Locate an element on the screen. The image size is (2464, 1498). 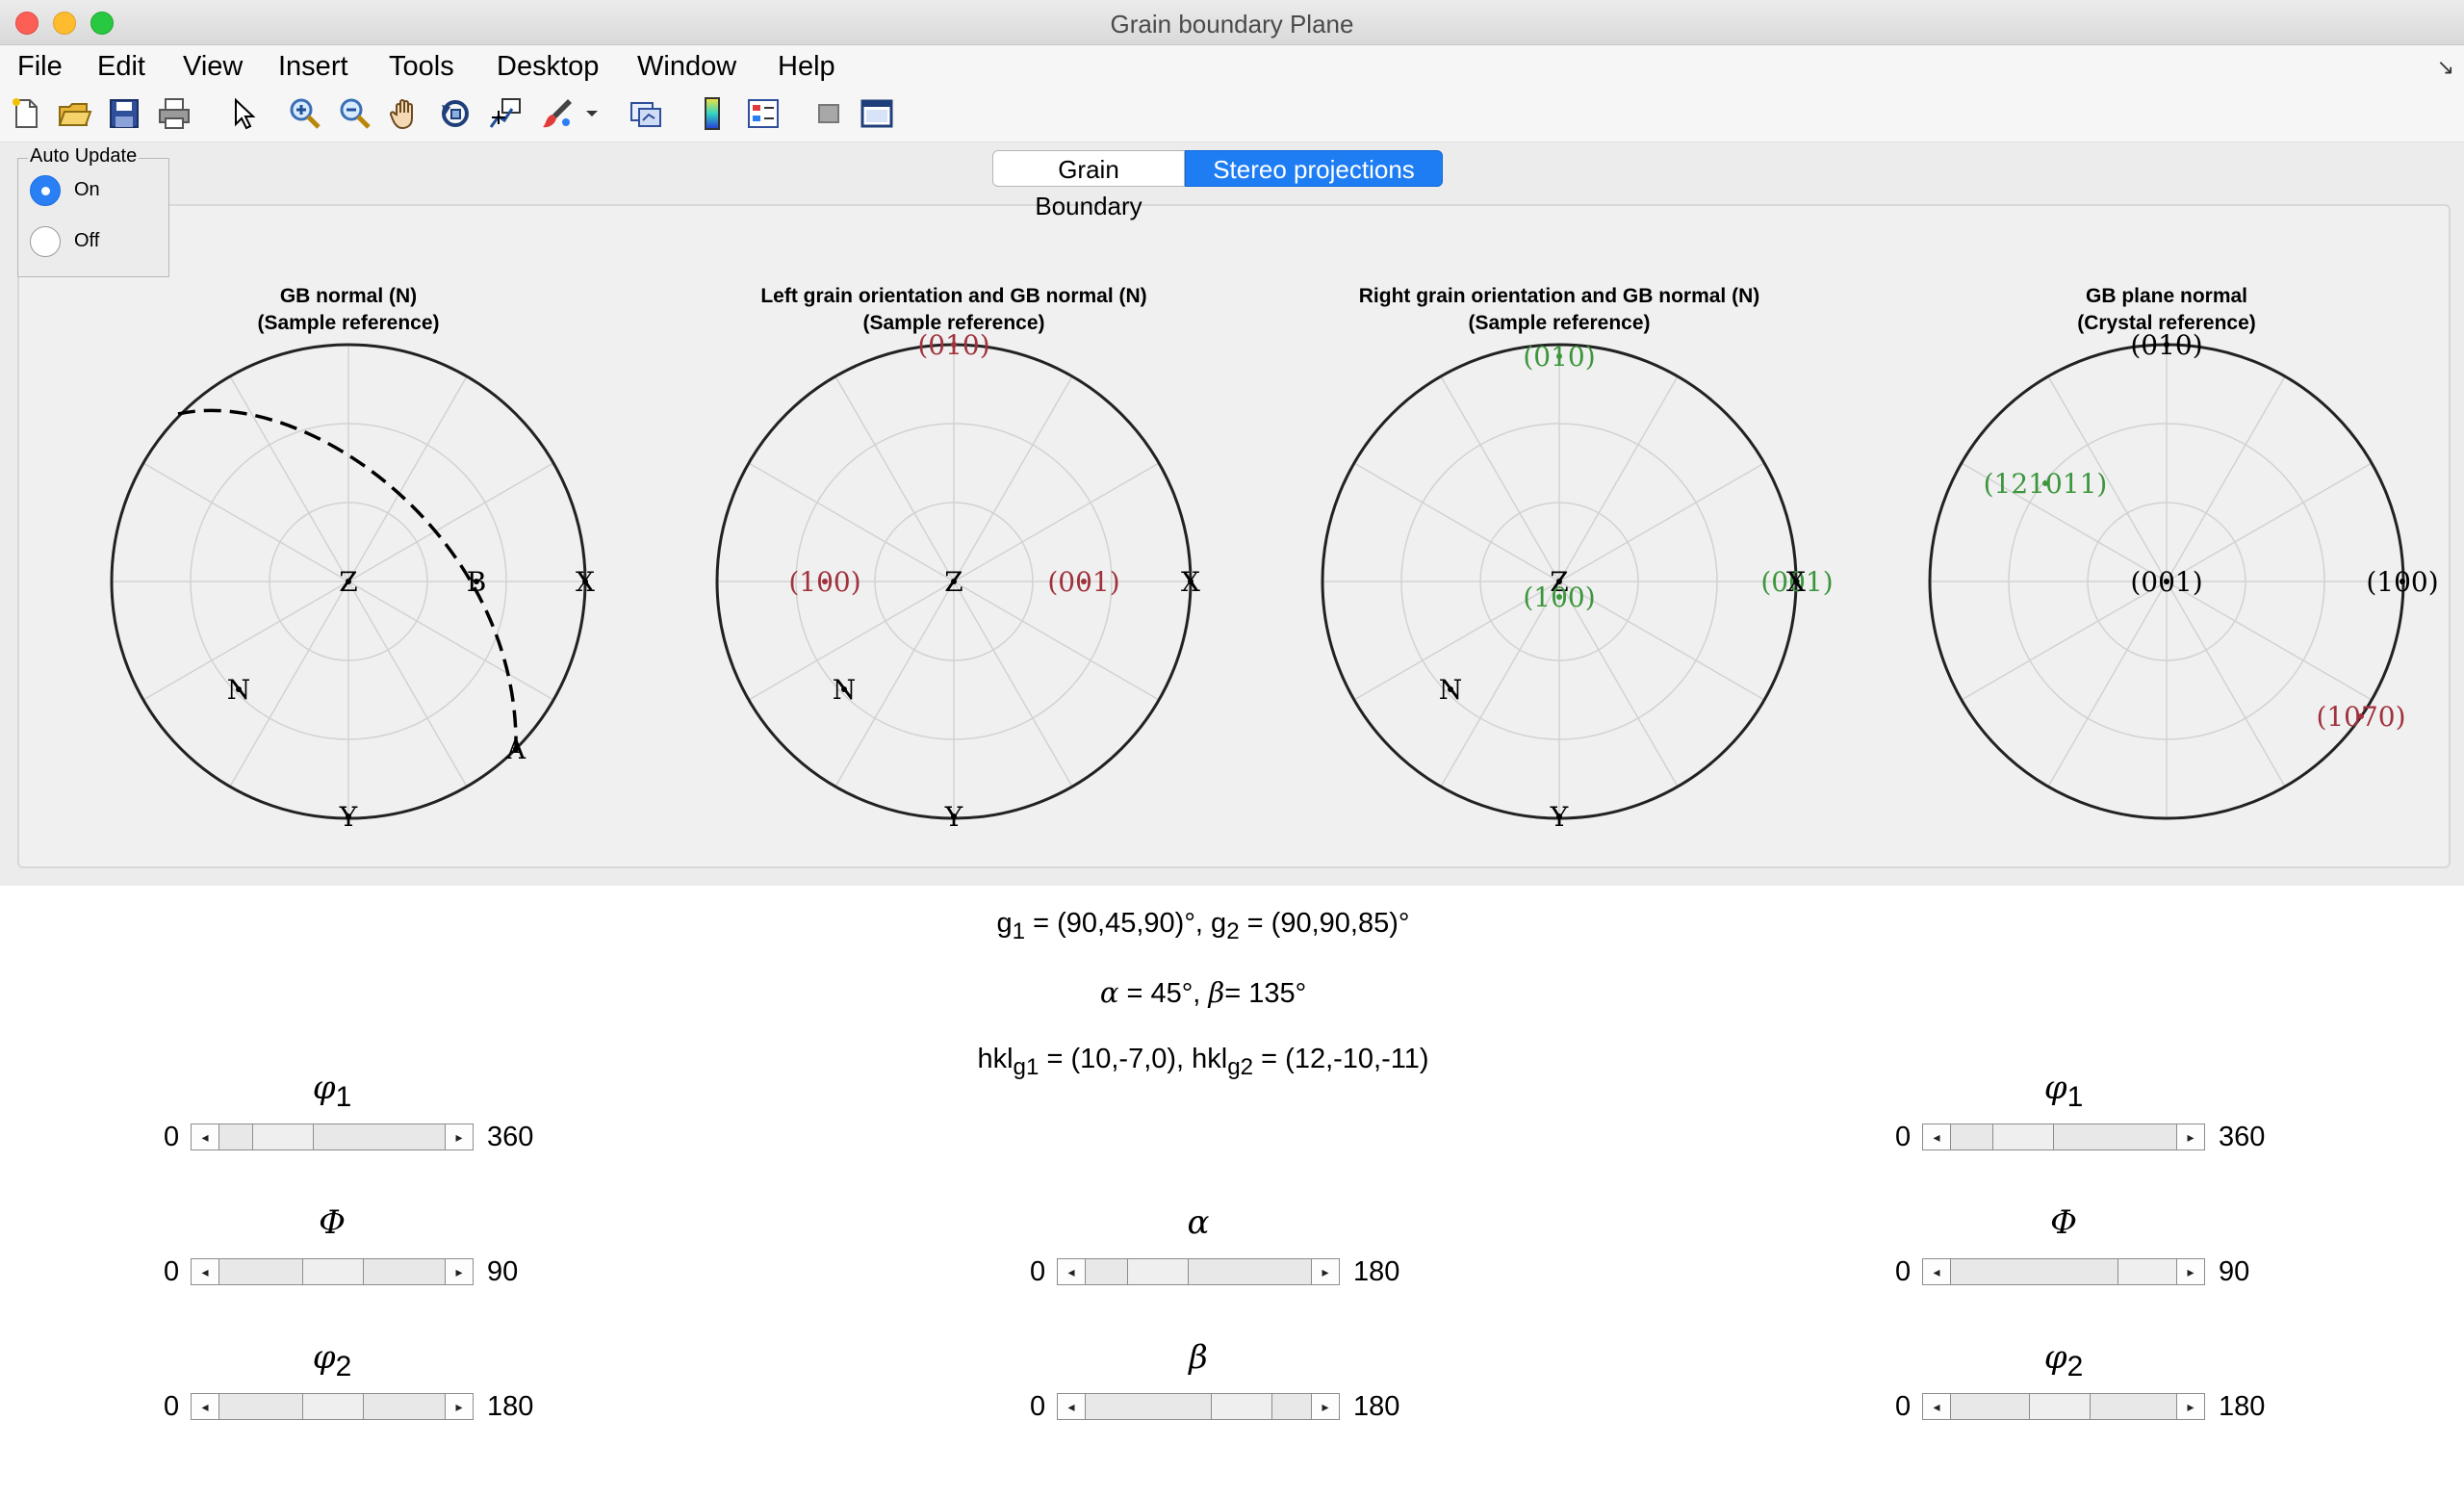
menu-file: File is located at coordinates (40, 66).